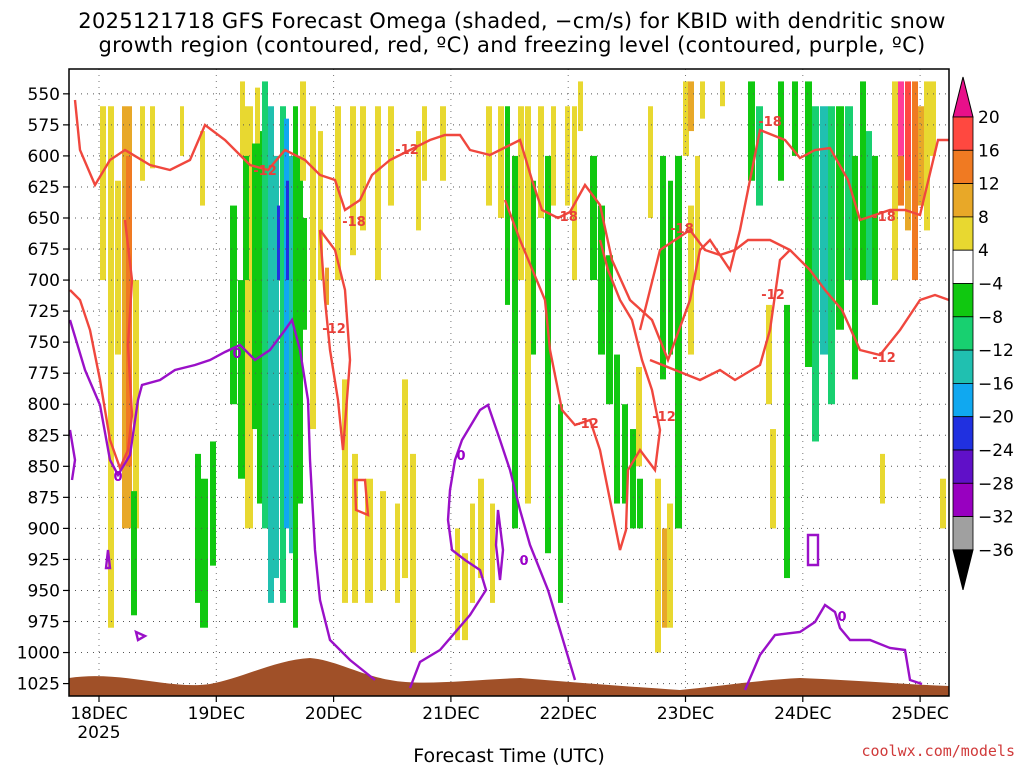  What do you see at coordinates (963, 97) in the screenshot?
I see `colorbar-top-arrow` at bounding box center [963, 97].